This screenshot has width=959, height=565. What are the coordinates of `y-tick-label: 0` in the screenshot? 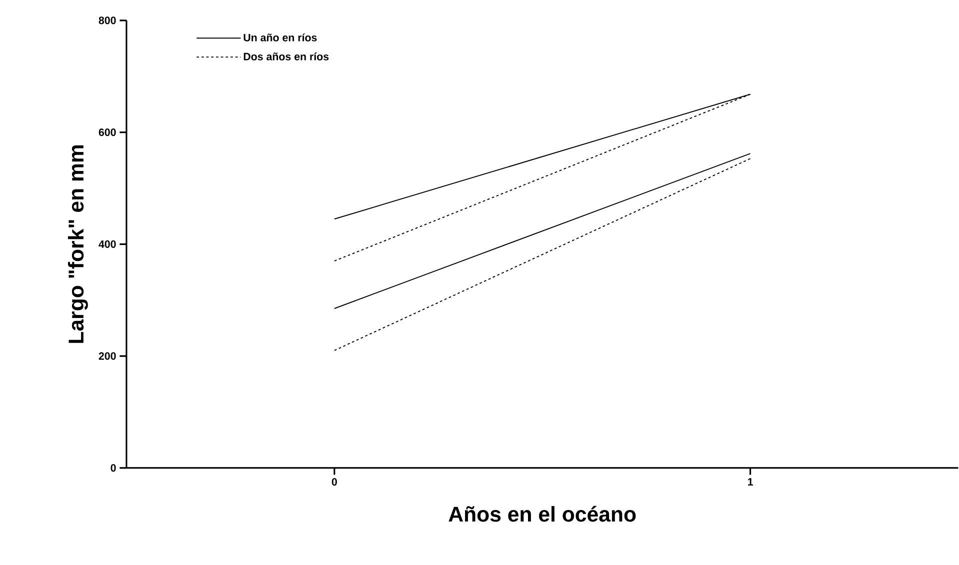 It's located at (113, 468).